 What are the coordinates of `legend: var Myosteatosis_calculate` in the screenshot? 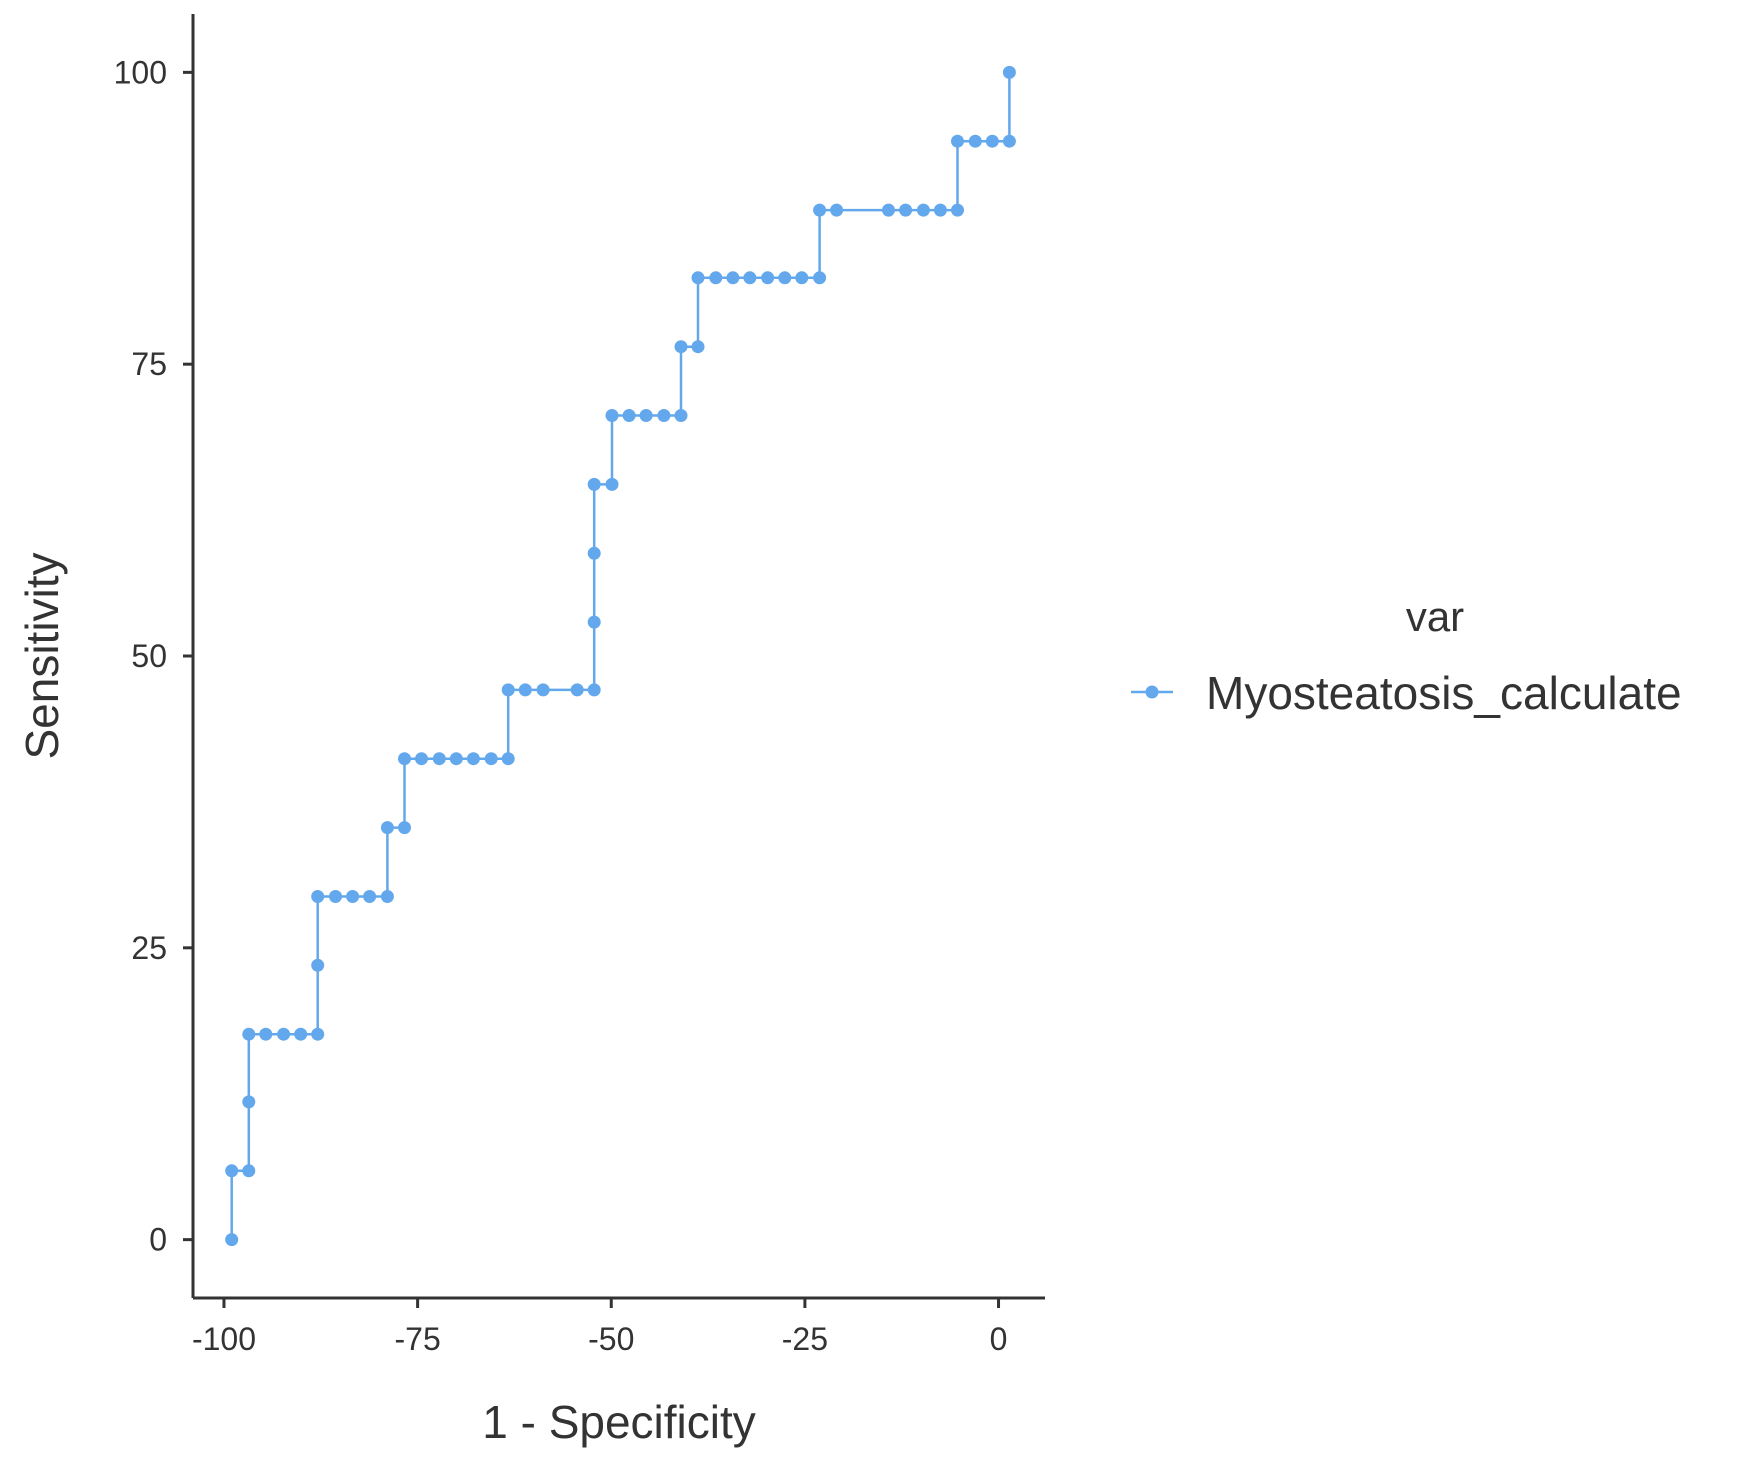 It's located at (1406, 656).